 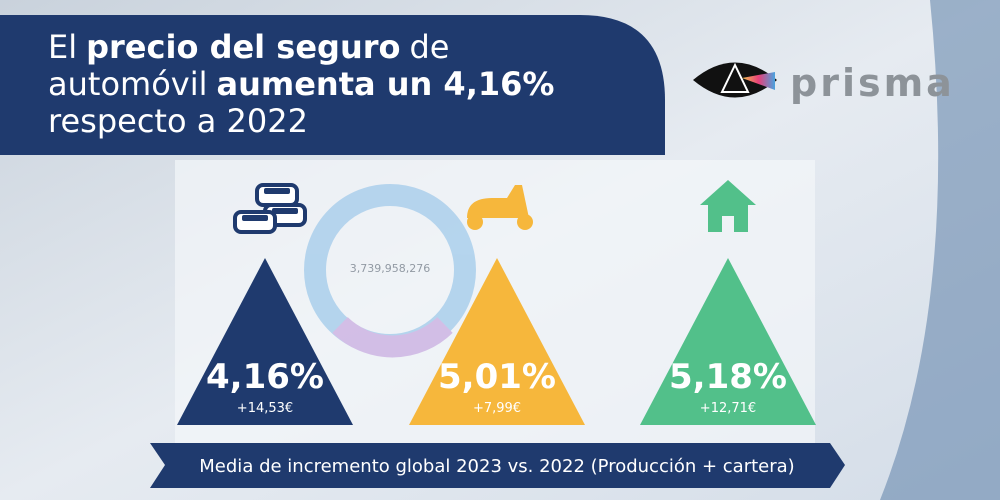 I want to click on scooter-body, so click(x=498, y=201).